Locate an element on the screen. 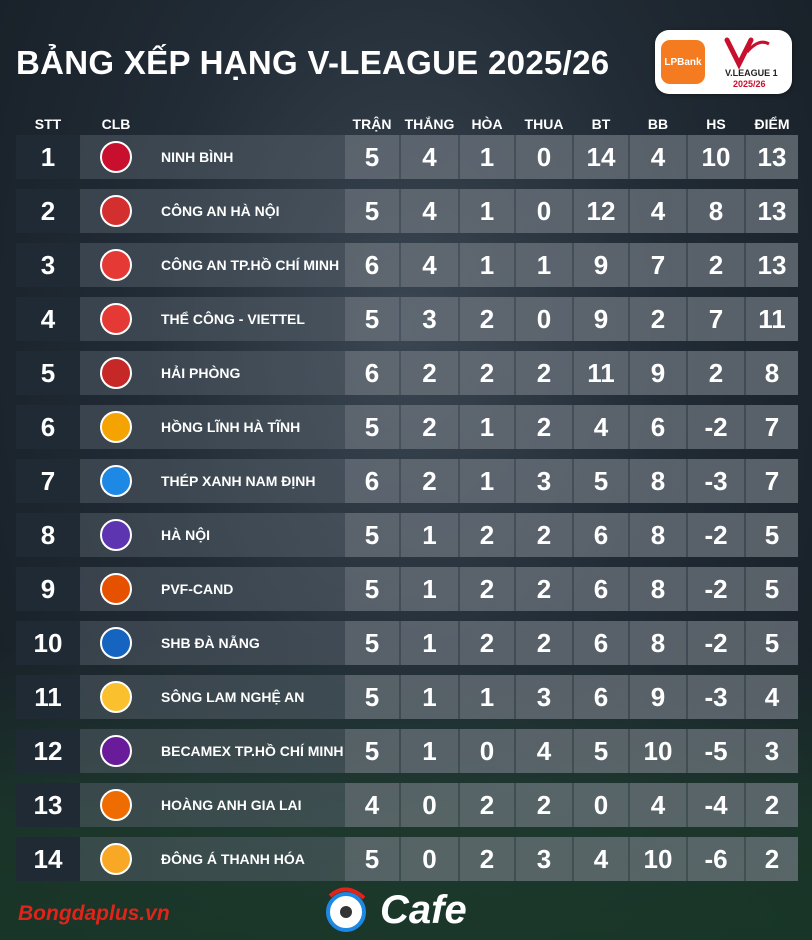  stat-gf: 9 is located at coordinates (601, 319).